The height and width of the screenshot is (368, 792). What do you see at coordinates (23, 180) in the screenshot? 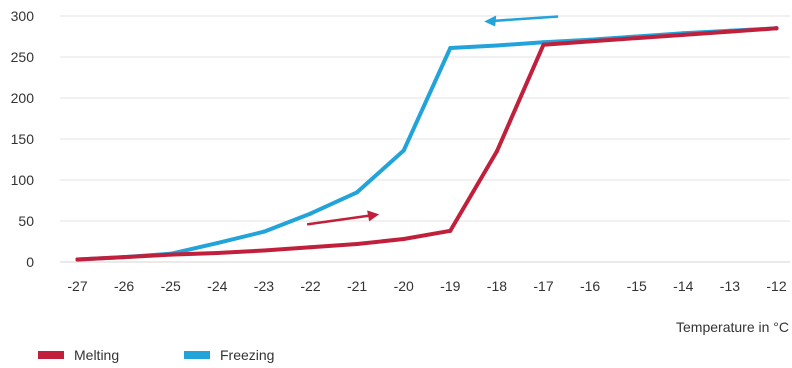
I see `y-tick-label: 100` at bounding box center [23, 180].